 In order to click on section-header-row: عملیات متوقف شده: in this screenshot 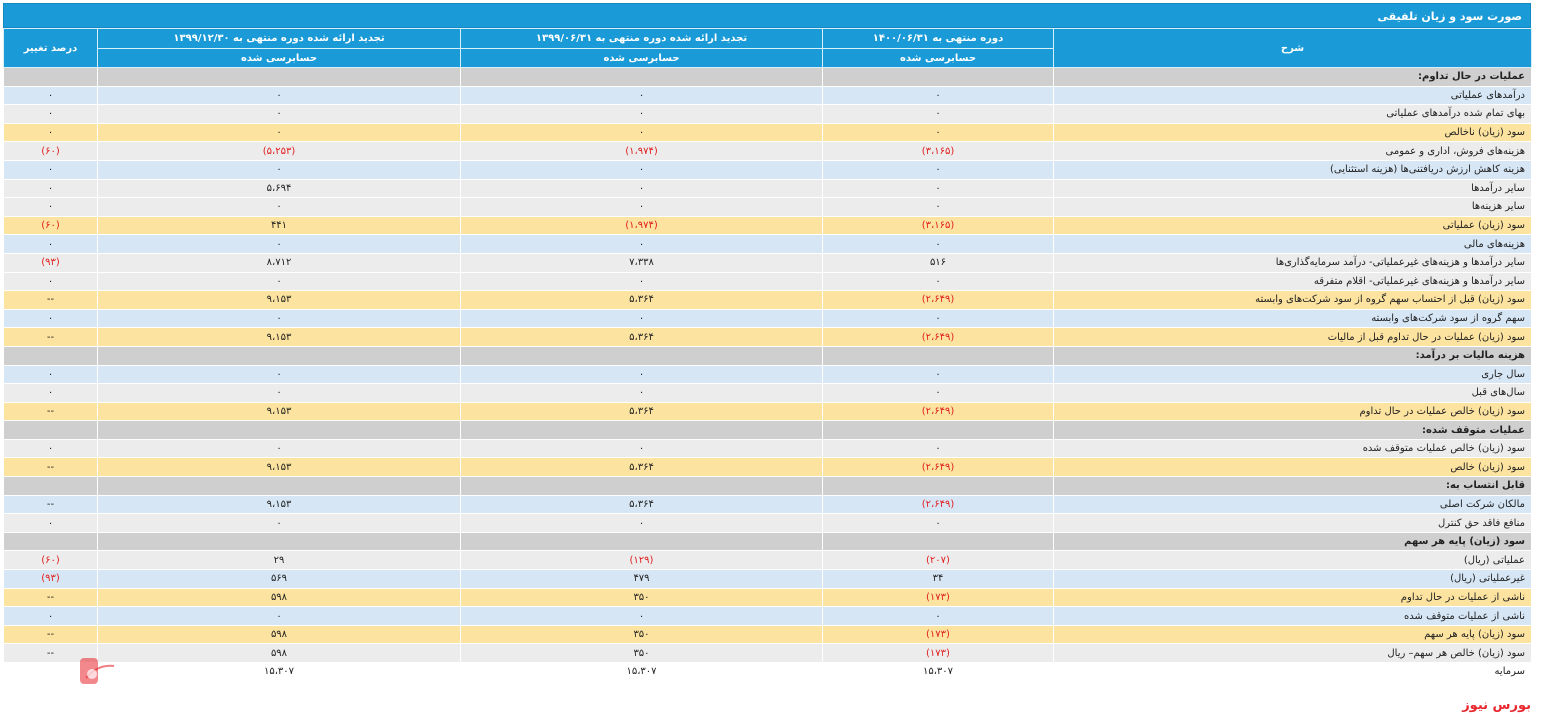, I will do `click(767, 430)`.